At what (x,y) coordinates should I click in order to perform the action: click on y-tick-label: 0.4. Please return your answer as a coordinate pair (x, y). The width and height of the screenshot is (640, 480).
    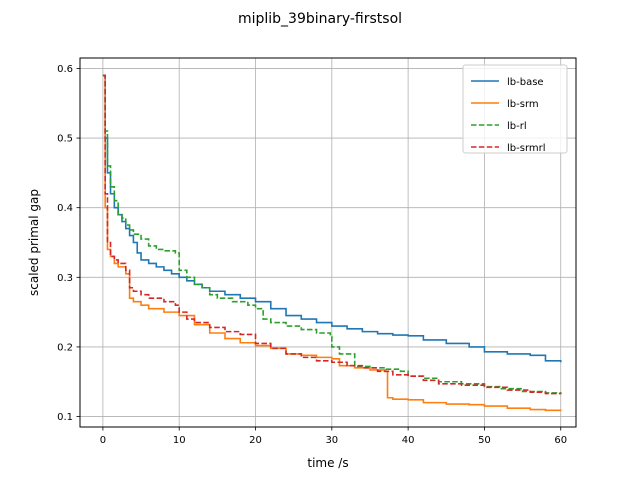
    Looking at the image, I should click on (65, 208).